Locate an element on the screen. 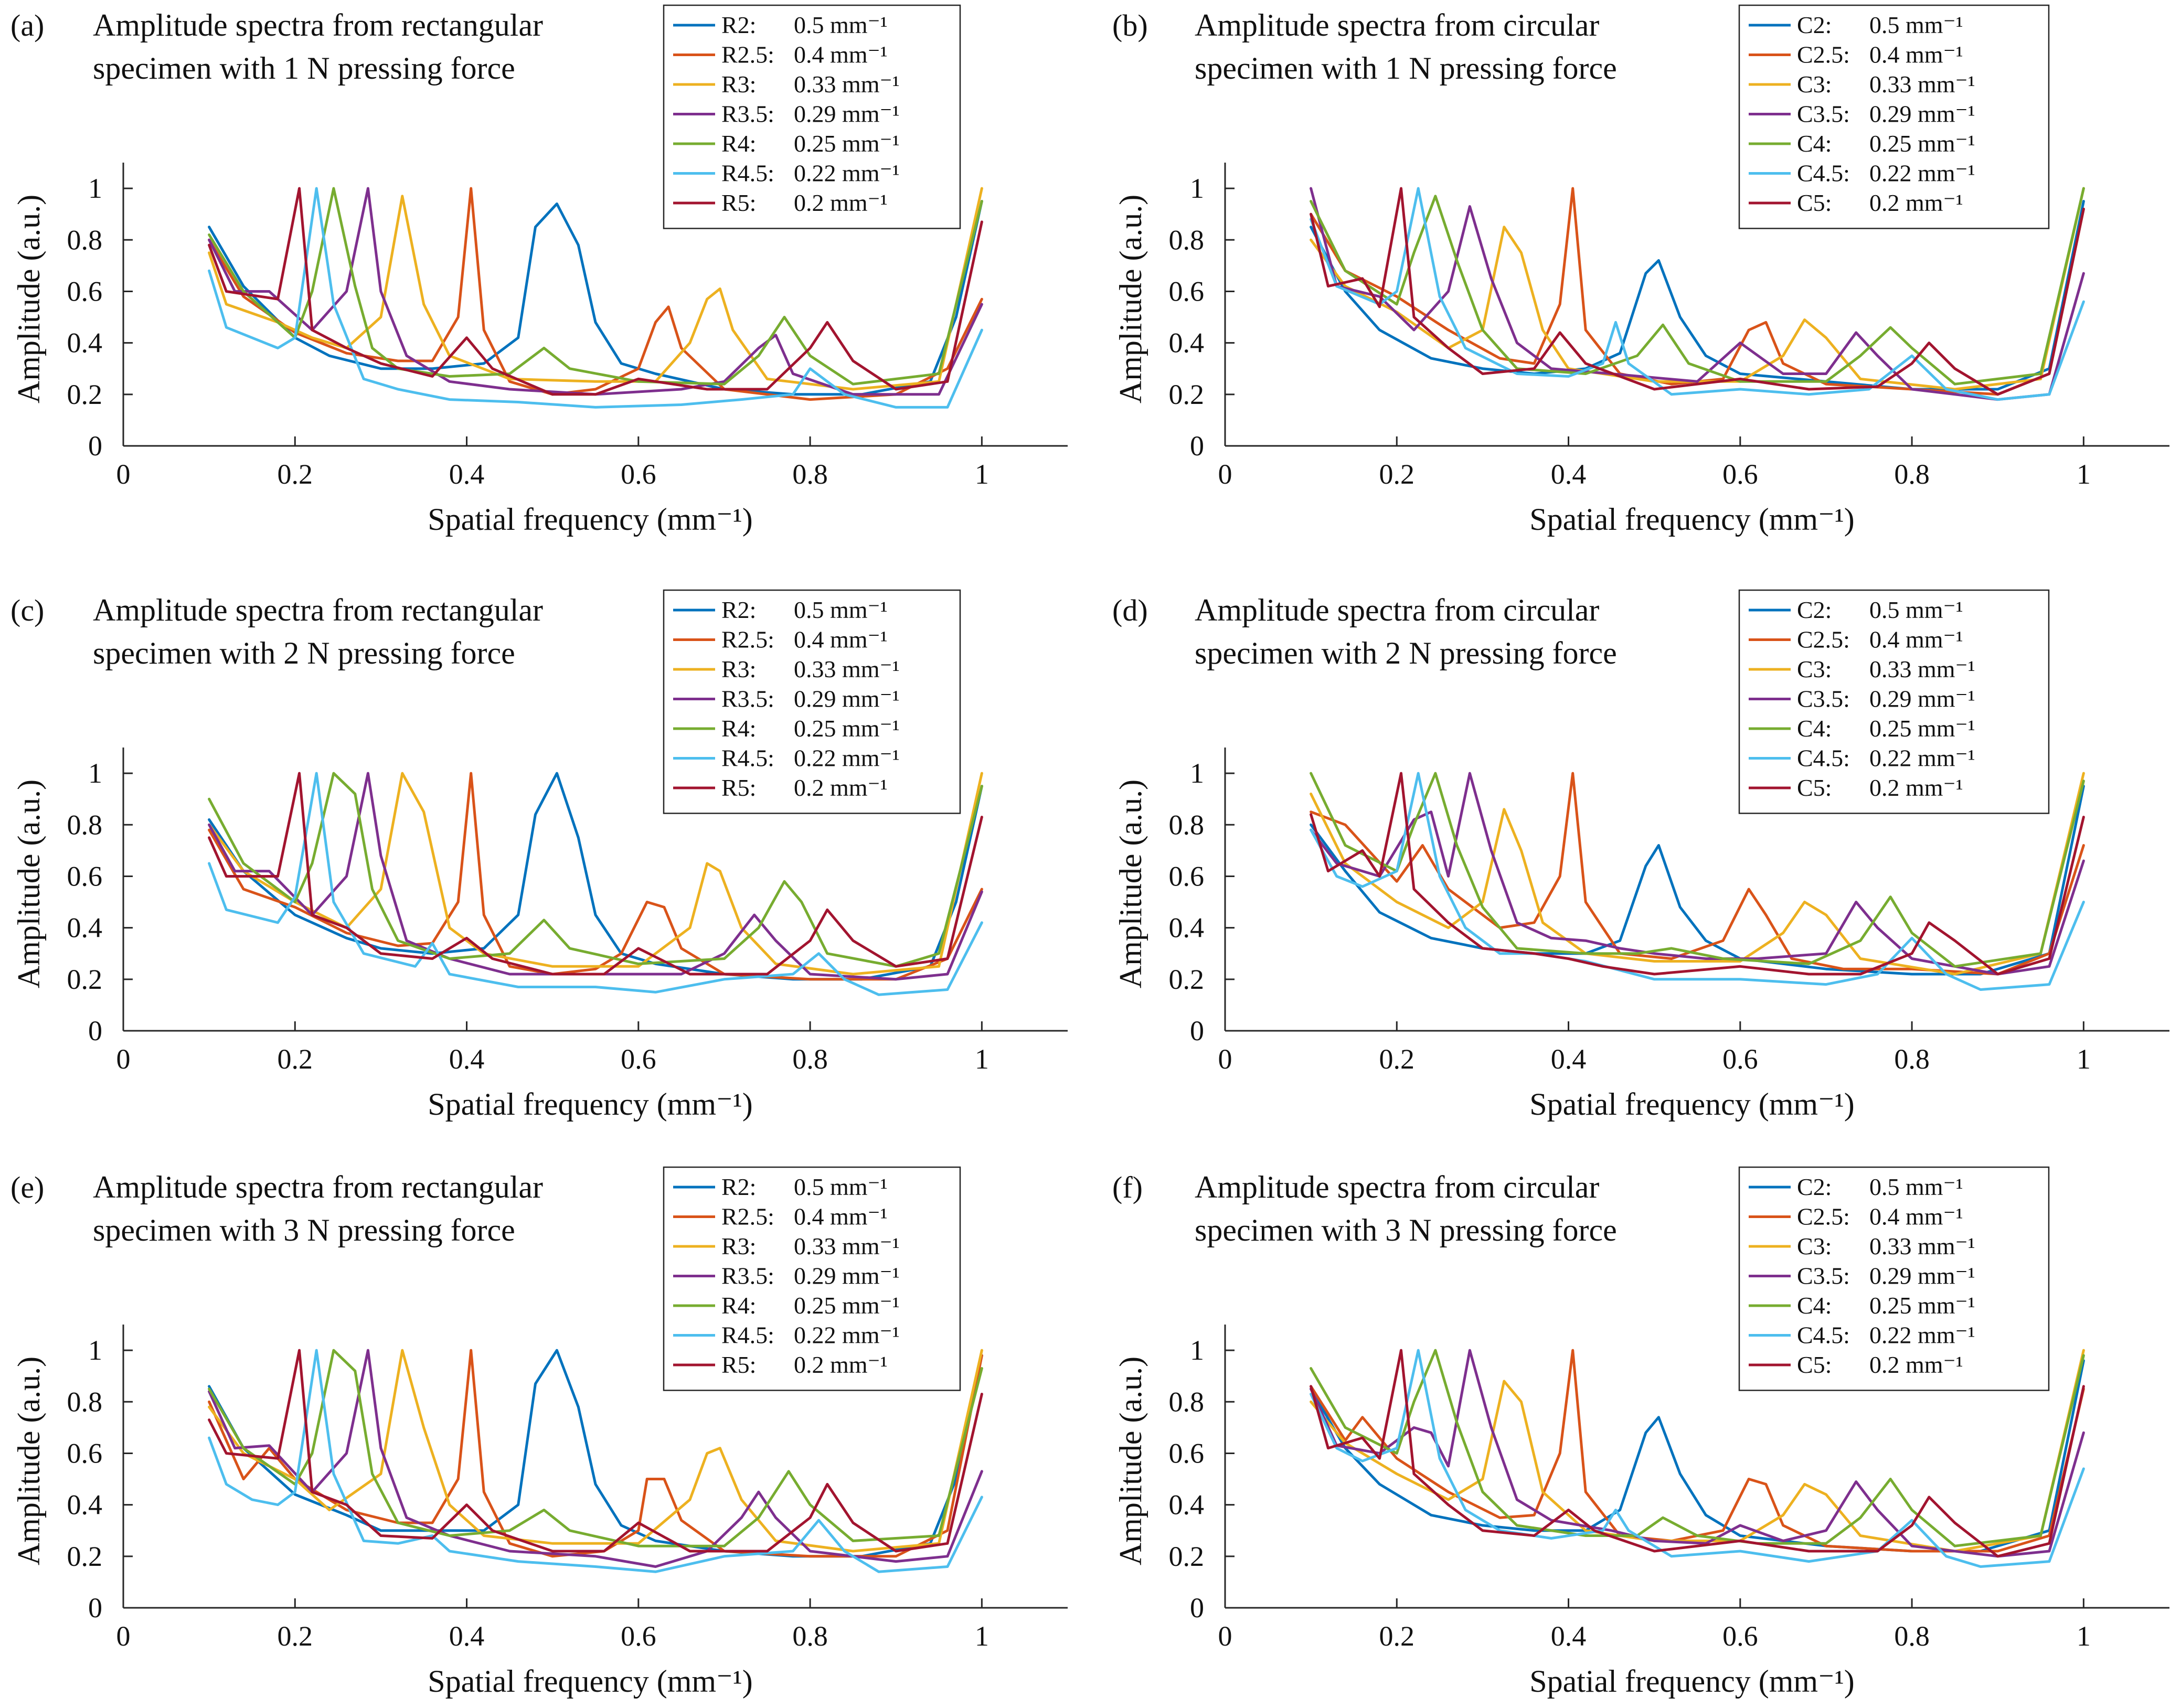 The width and height of the screenshot is (2181, 1708). x-tick-label: 0.4 is located at coordinates (467, 1059).